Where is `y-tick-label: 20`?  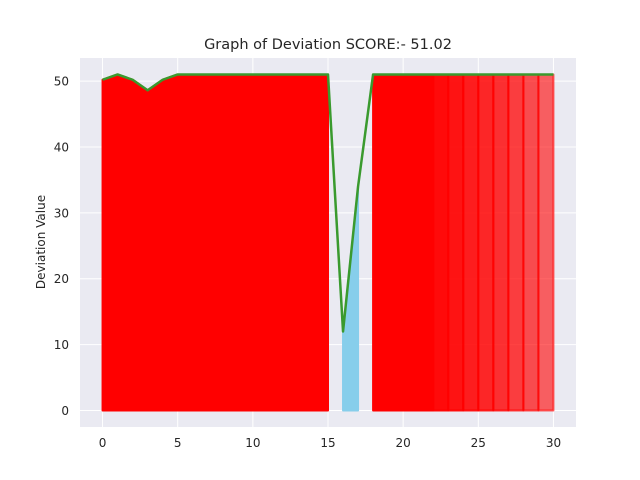
y-tick-label: 20 is located at coordinates (61, 279).